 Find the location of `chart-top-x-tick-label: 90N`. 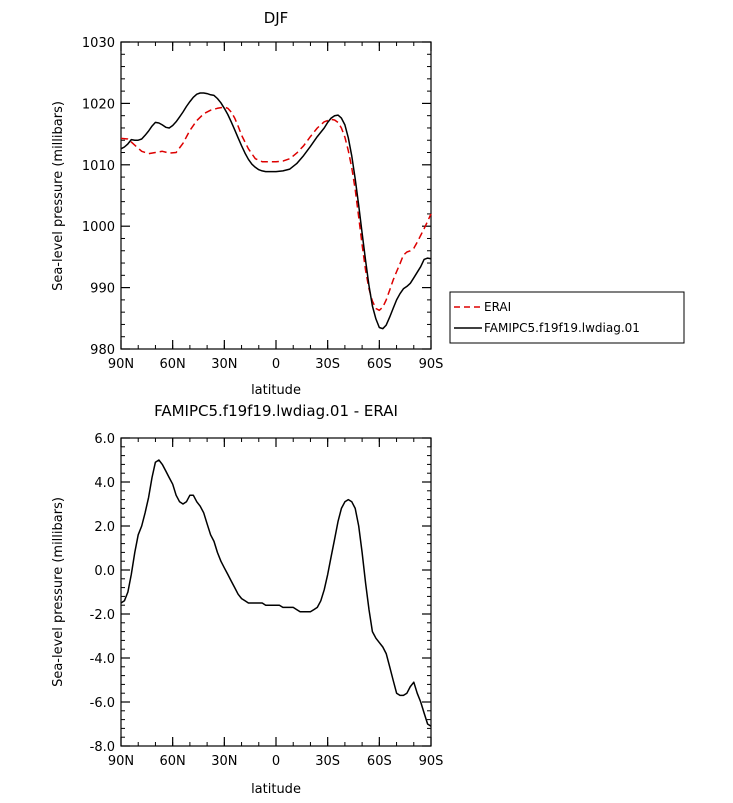

chart-top-x-tick-label: 90N is located at coordinates (121, 364).